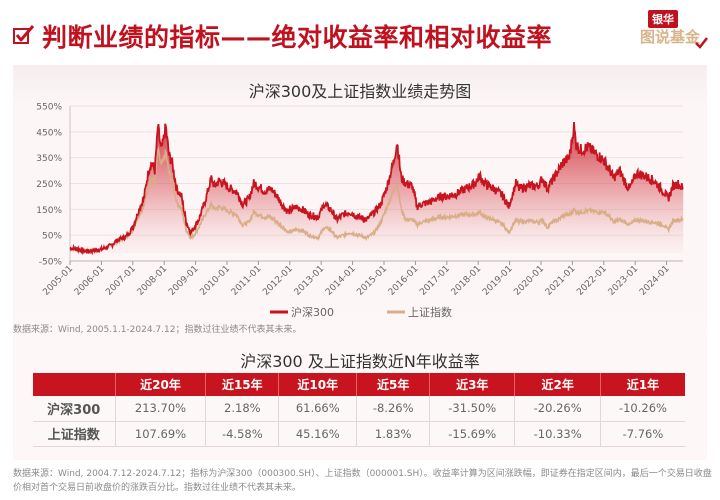 The width and height of the screenshot is (720, 500). Describe the element at coordinates (430, 312) in the screenshot. I see `legend-sh-label: 上证指数` at that location.